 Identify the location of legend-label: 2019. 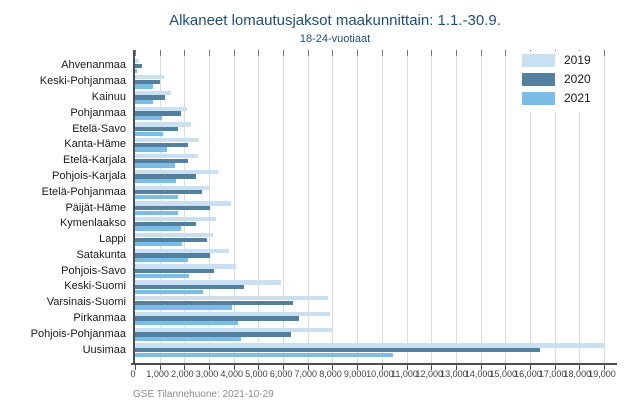
(577, 60).